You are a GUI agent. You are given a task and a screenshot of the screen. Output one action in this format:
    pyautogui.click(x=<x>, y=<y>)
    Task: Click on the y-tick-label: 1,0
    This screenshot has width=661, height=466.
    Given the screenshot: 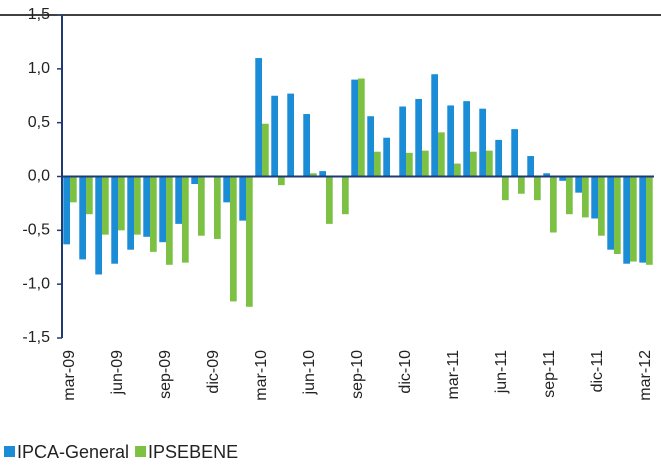 What is the action you would take?
    pyautogui.click(x=39, y=68)
    